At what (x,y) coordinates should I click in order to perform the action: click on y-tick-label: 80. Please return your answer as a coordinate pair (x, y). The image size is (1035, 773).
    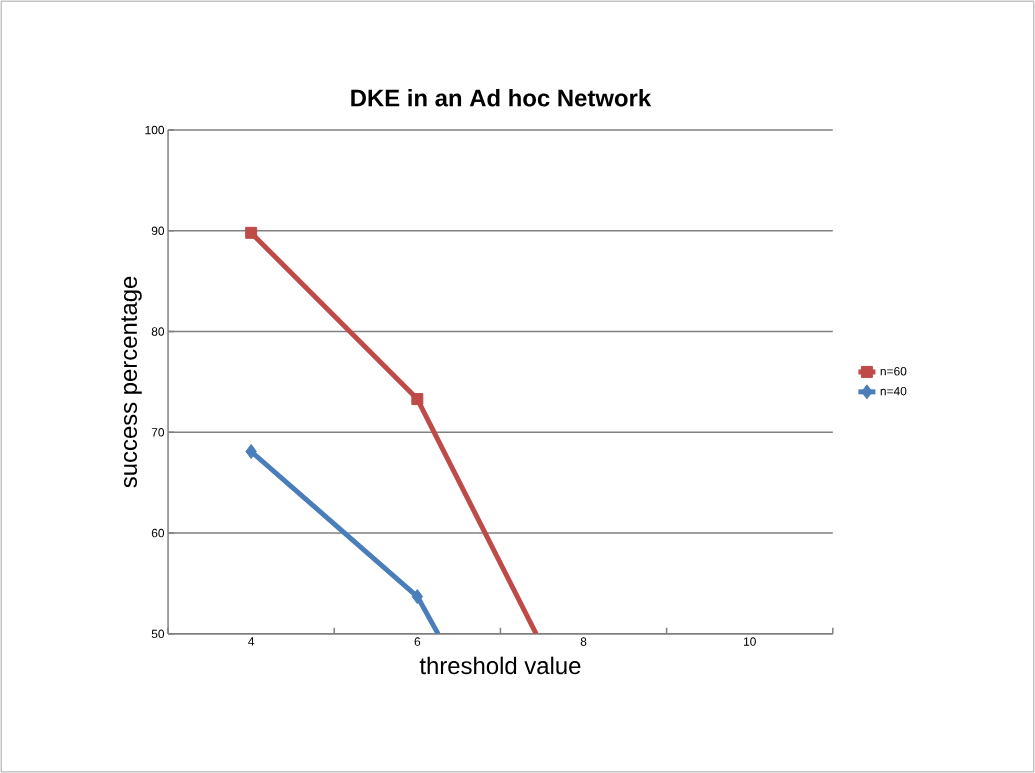
    Looking at the image, I should click on (158, 331).